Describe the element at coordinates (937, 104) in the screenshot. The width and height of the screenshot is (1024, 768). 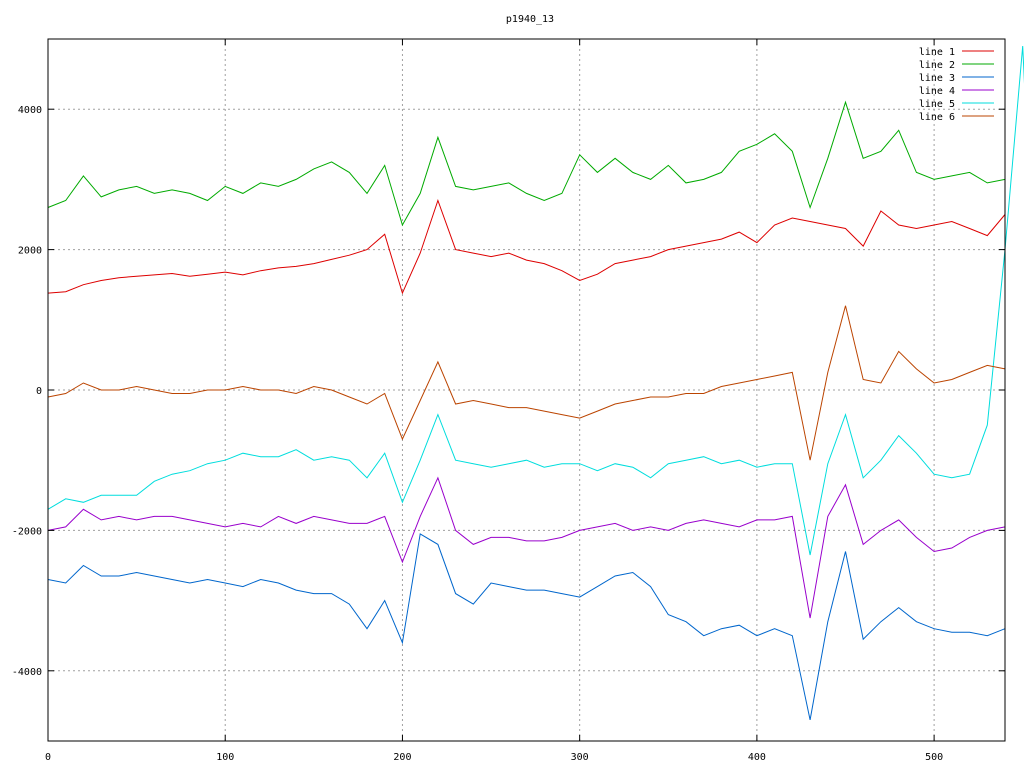
I see `legend-label: line 5` at that location.